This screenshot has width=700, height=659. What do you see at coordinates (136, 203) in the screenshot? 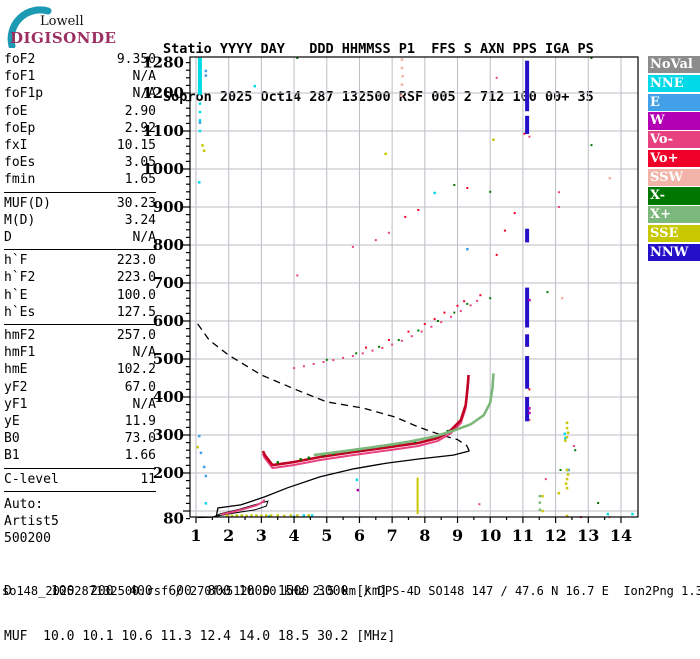
I see `param-value: 30.23` at bounding box center [136, 203].